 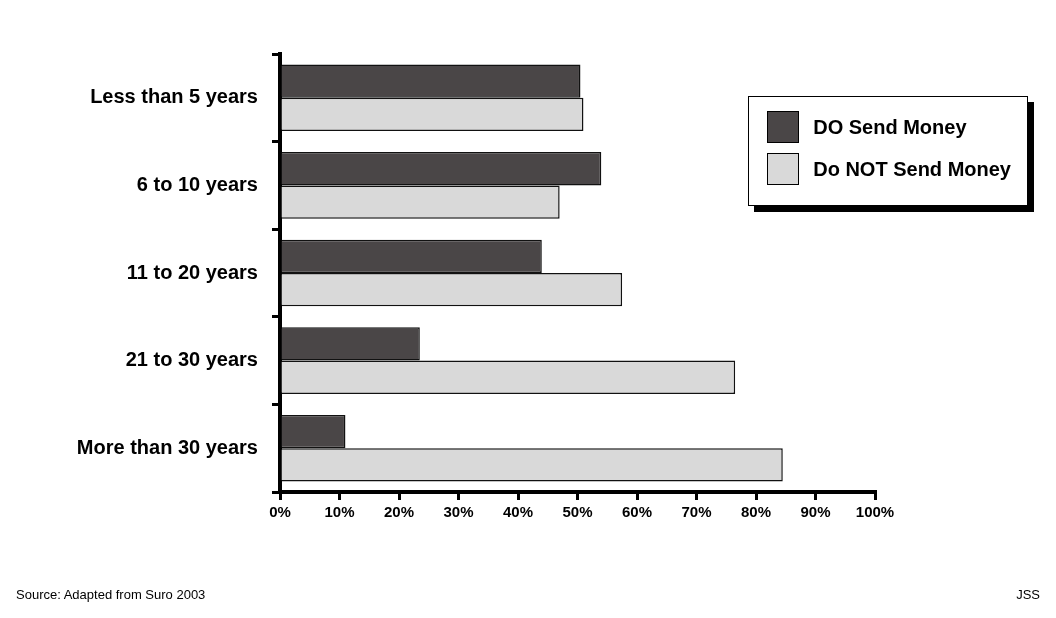 I want to click on y-tick-label: Less than 5 years, so click(x=174, y=96).